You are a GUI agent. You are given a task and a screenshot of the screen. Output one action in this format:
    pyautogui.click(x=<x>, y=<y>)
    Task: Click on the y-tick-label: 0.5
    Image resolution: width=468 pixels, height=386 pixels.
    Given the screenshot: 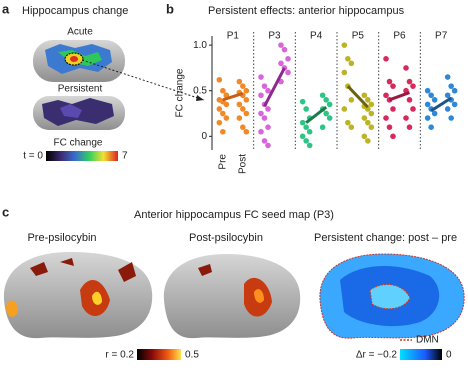 What is the action you would take?
    pyautogui.click(x=200, y=90)
    